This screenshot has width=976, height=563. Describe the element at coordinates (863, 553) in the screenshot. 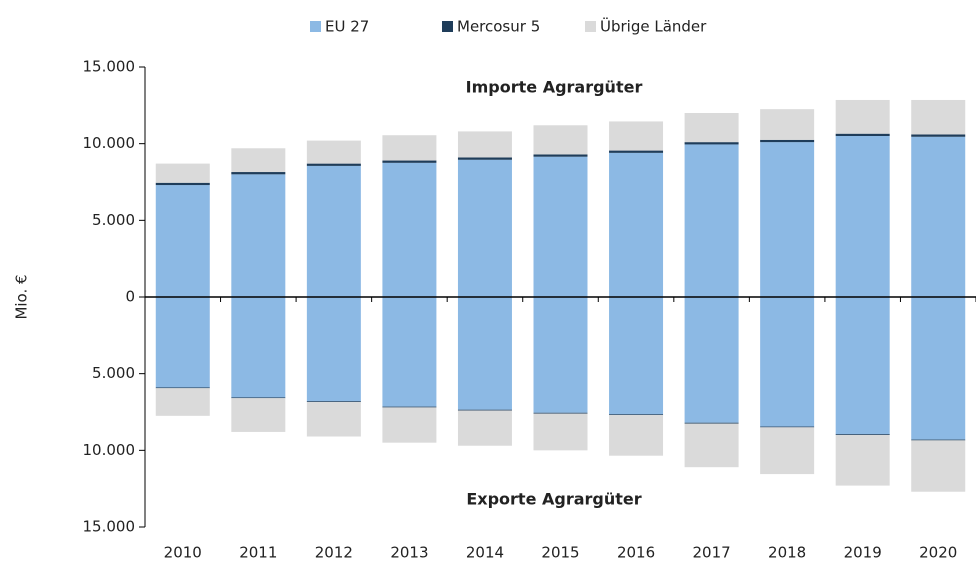

I see `x-tick-label: 2019` at that location.